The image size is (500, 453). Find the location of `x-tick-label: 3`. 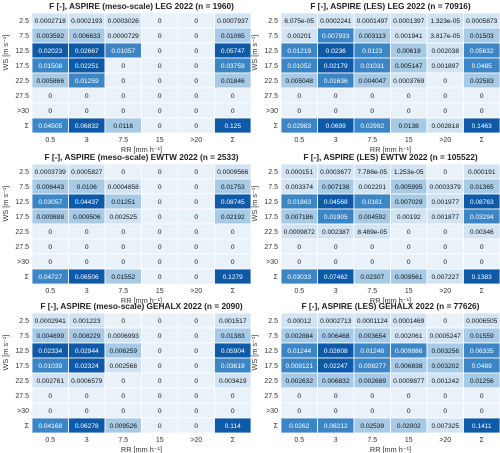

x-tick-label: 3 is located at coordinates (87, 440).